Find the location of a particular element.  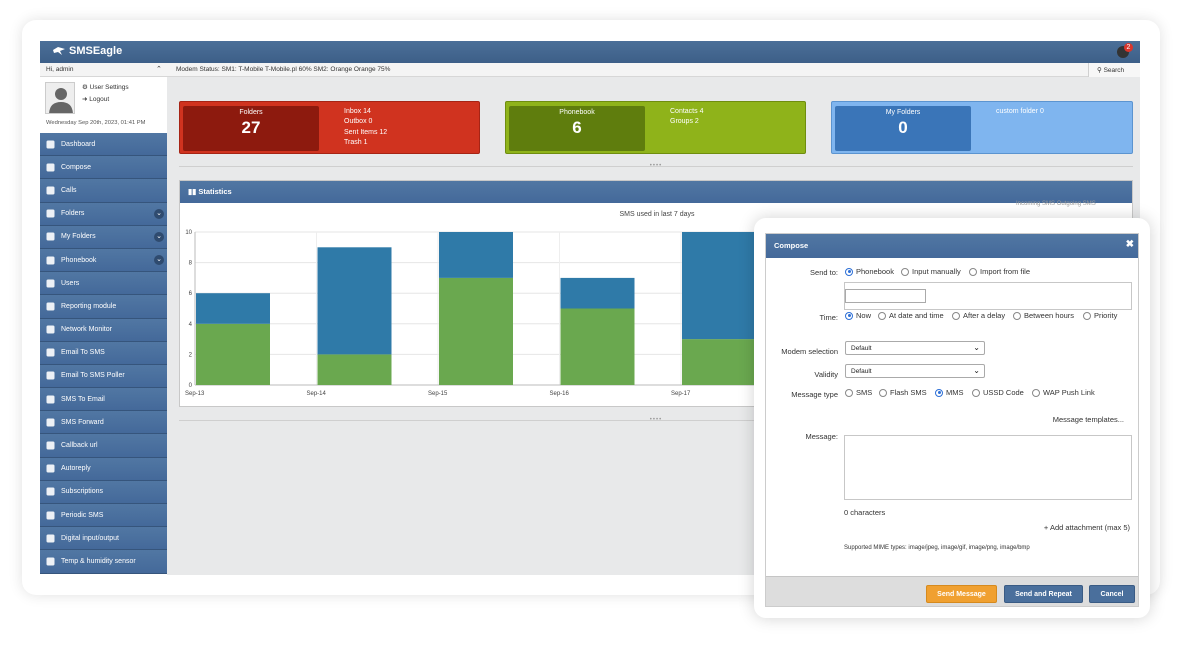

statistics-title: Statistics is located at coordinates (215, 191).